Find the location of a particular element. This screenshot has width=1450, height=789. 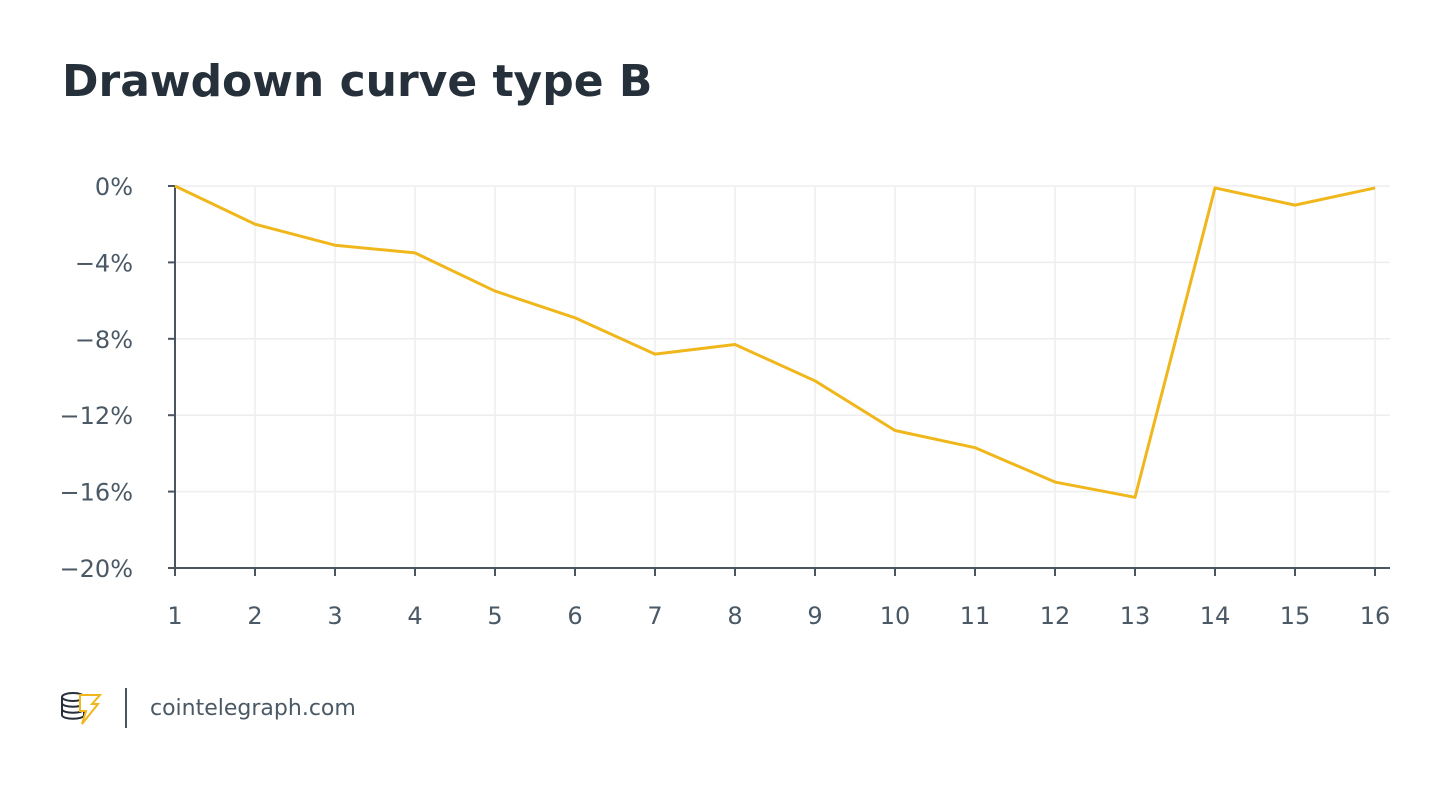

x-tick-label: 7 is located at coordinates (654, 616).